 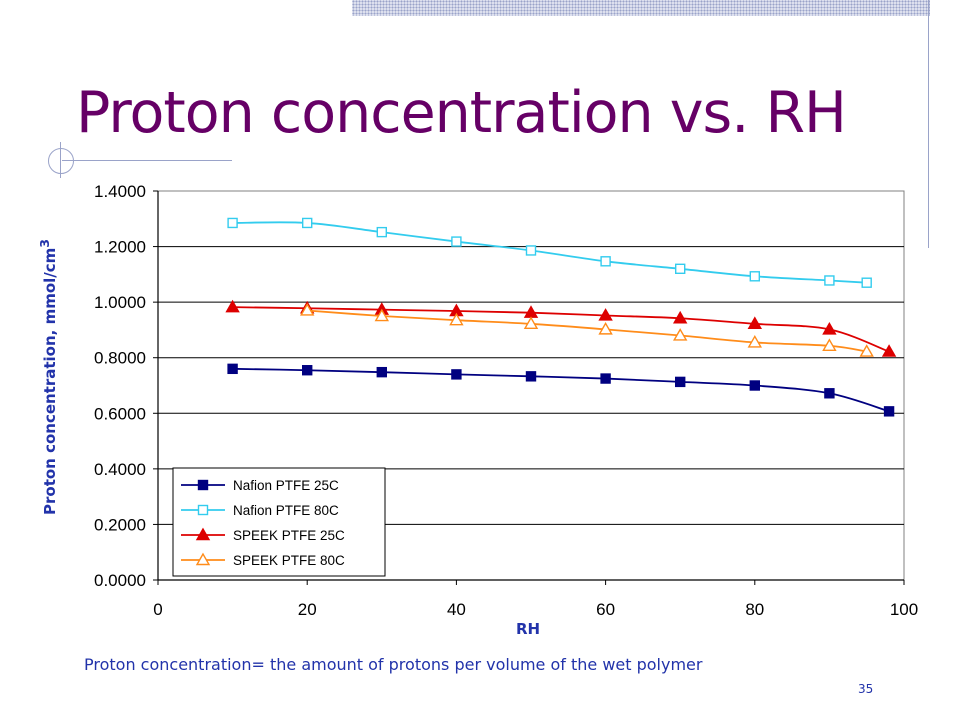 What do you see at coordinates (147, 160) in the screenshot?
I see `decorative-horizontal-line` at bounding box center [147, 160].